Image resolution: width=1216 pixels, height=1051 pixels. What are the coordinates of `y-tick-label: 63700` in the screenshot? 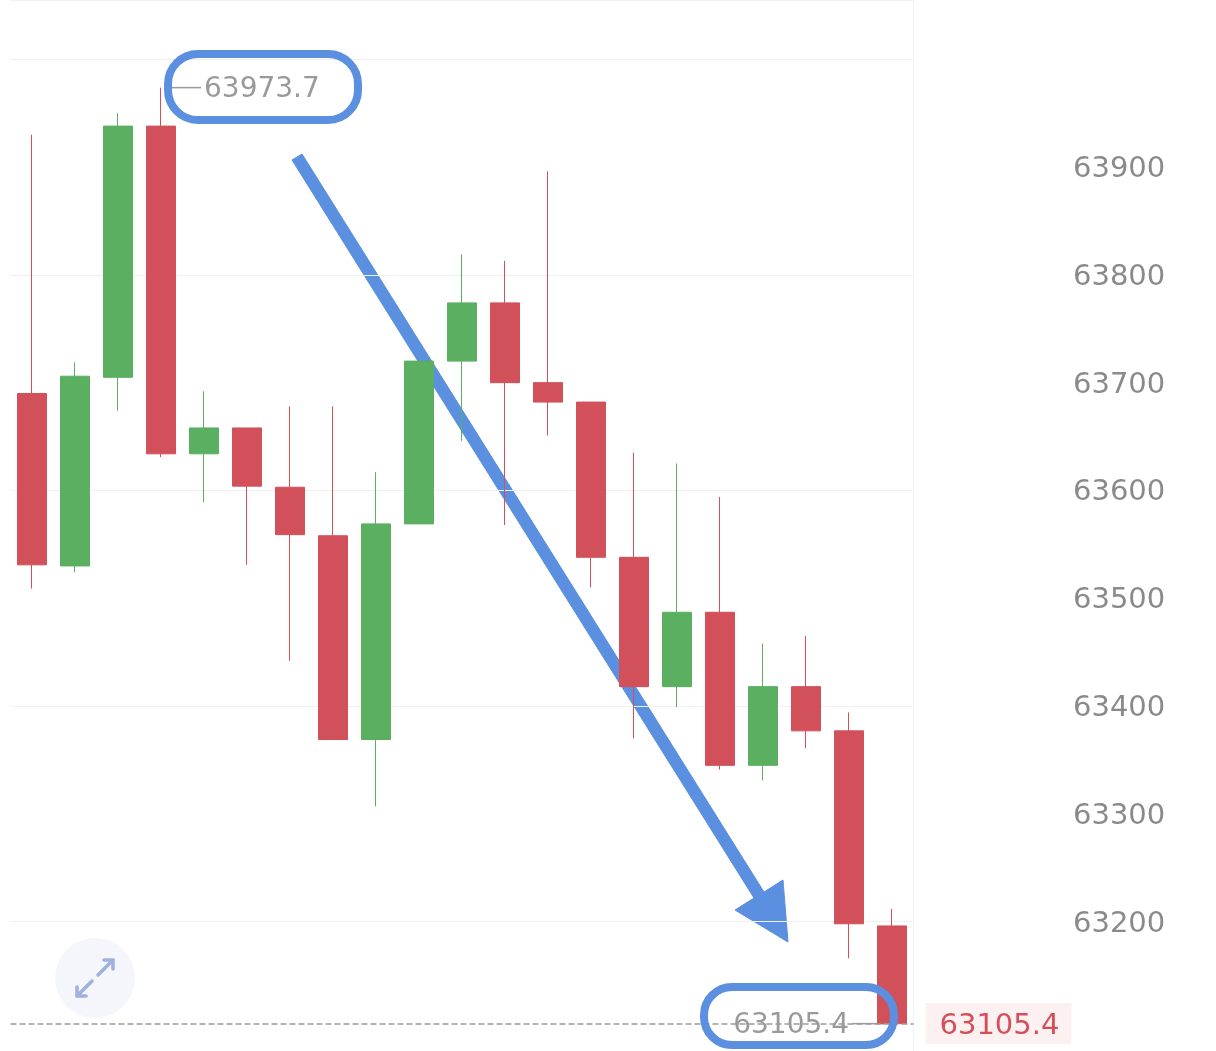 It's located at (1119, 382).